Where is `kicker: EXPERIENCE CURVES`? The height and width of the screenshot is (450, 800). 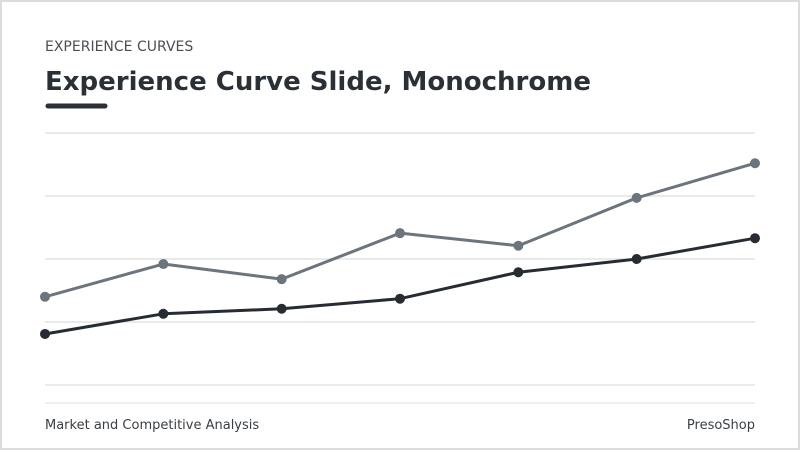
kicker: EXPERIENCE CURVES is located at coordinates (119, 47).